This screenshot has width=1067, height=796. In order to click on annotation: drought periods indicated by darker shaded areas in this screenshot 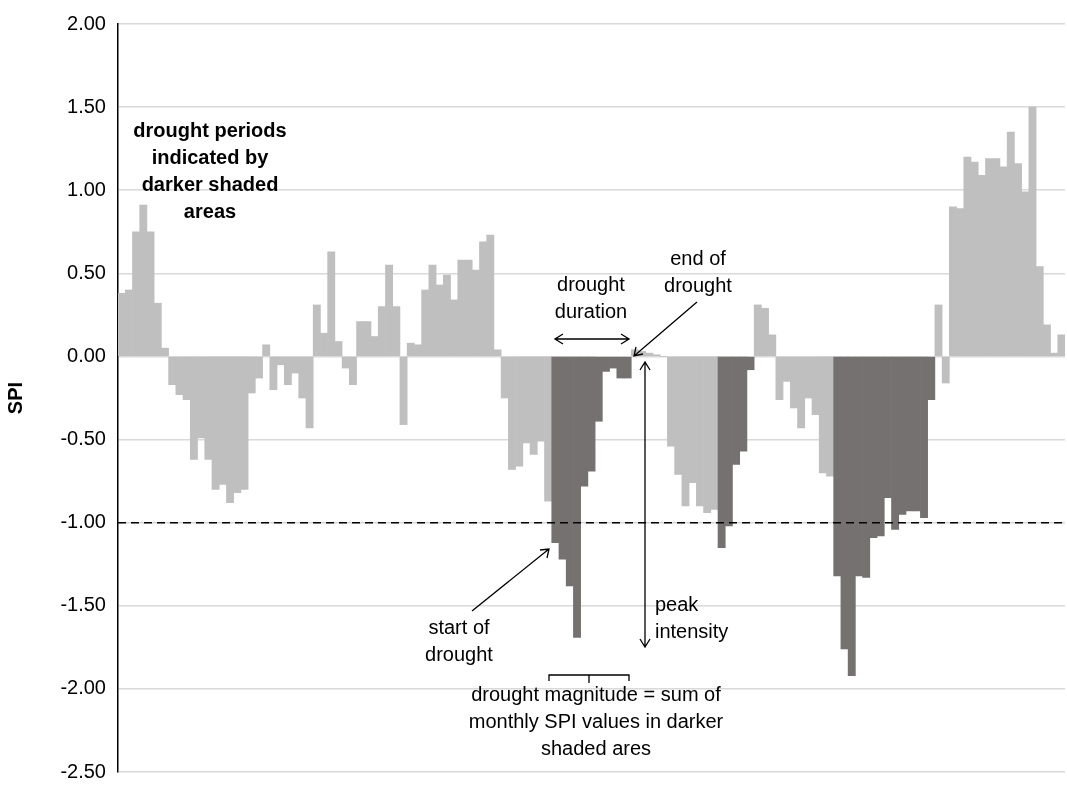, I will do `click(210, 170)`.